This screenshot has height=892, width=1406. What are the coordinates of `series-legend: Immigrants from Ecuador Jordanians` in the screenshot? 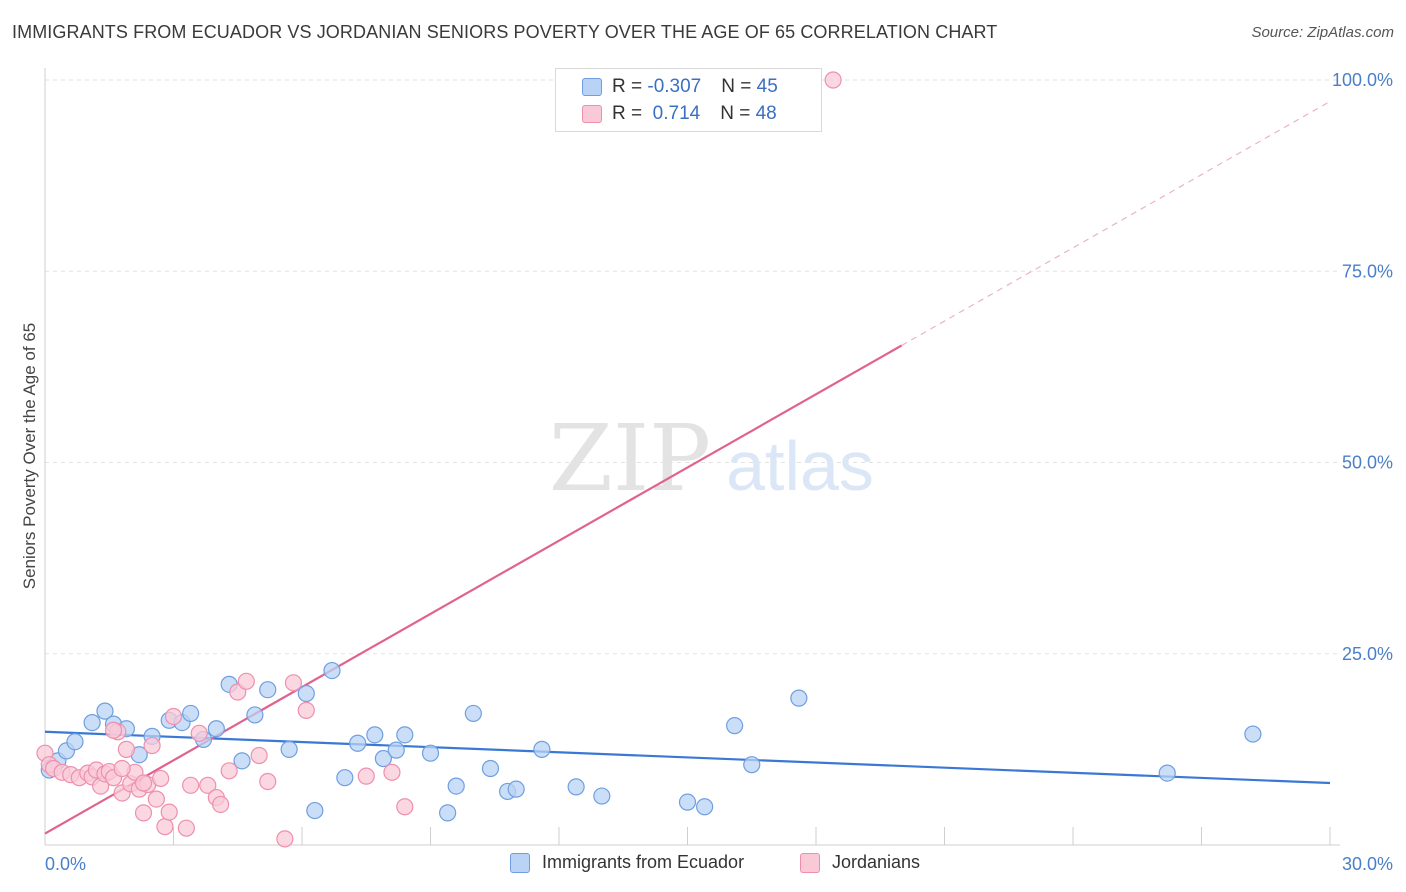 It's located at (703, 865).